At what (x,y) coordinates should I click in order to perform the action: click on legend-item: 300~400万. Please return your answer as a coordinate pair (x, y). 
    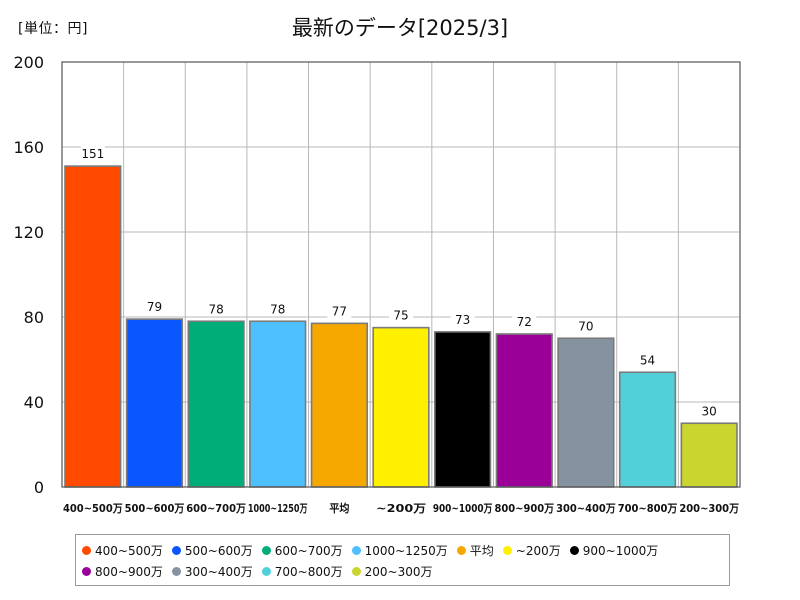
    Looking at the image, I should click on (212, 571).